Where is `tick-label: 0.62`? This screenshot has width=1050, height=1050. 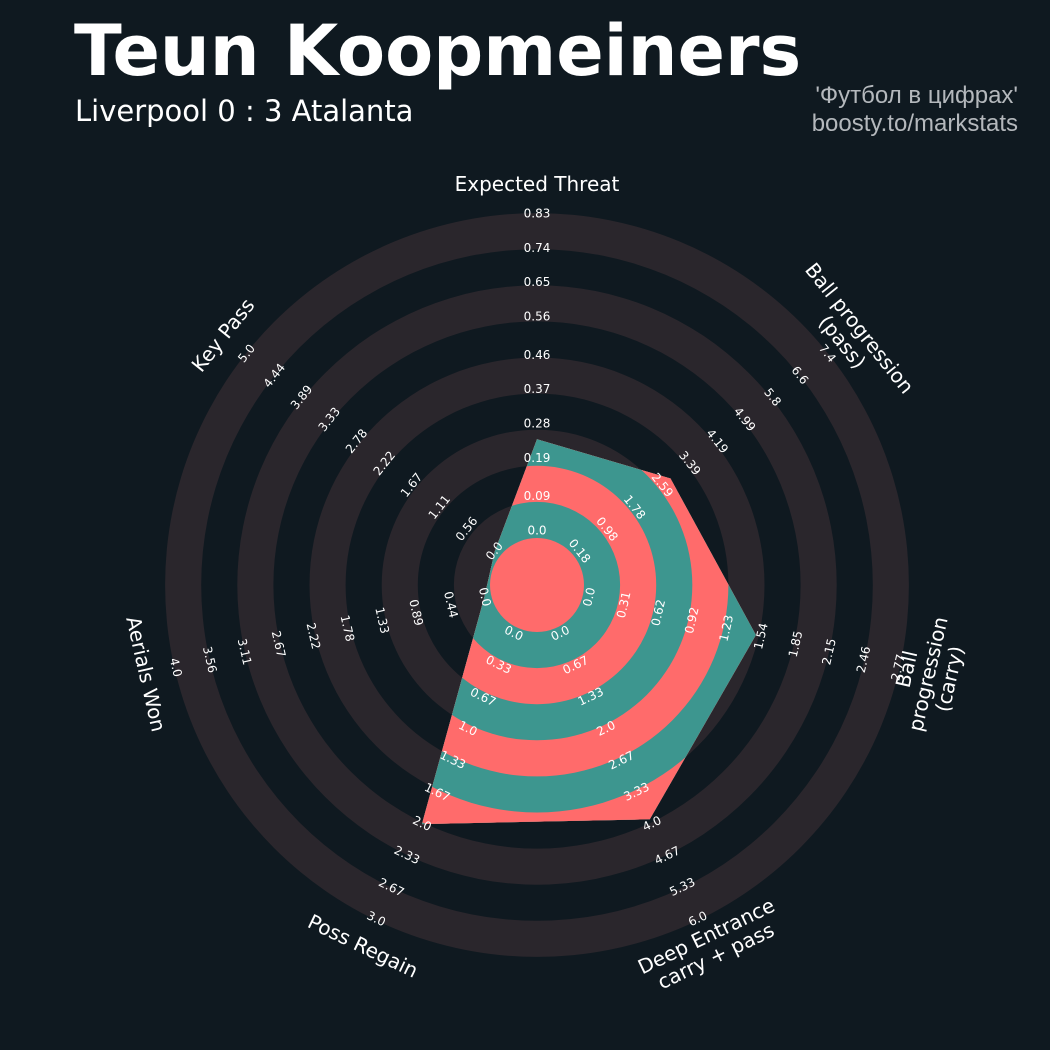 tick-label: 0.62 is located at coordinates (659, 612).